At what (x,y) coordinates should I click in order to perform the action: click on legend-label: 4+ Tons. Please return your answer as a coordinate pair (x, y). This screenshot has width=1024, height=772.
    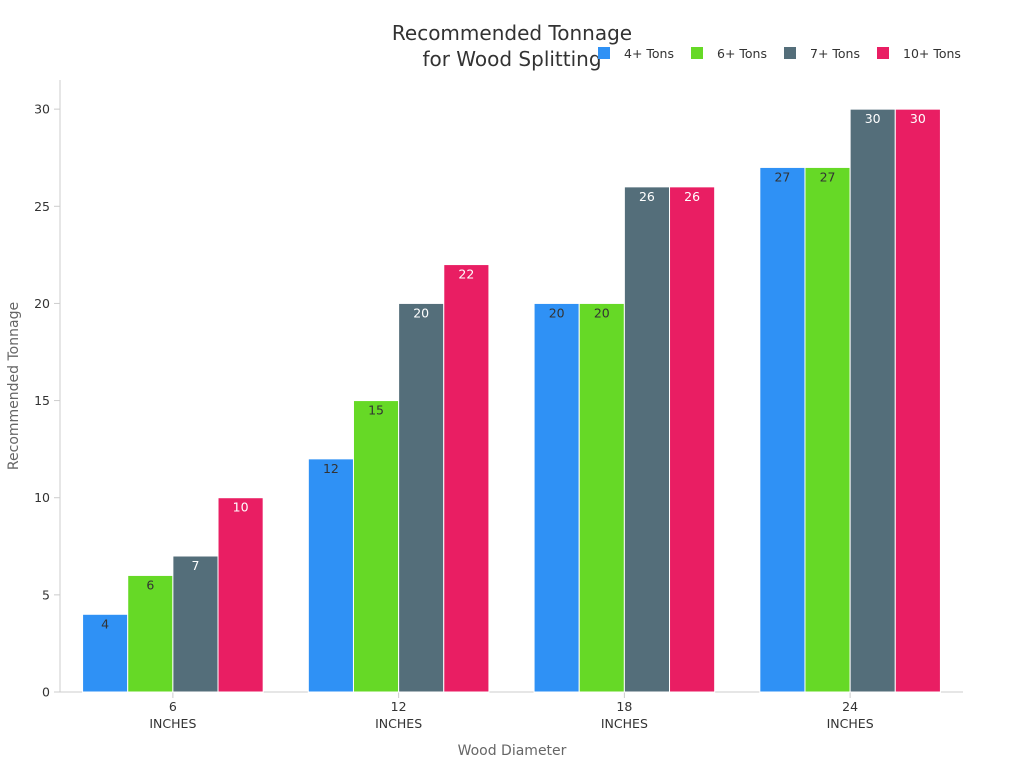
    Looking at the image, I should click on (649, 53).